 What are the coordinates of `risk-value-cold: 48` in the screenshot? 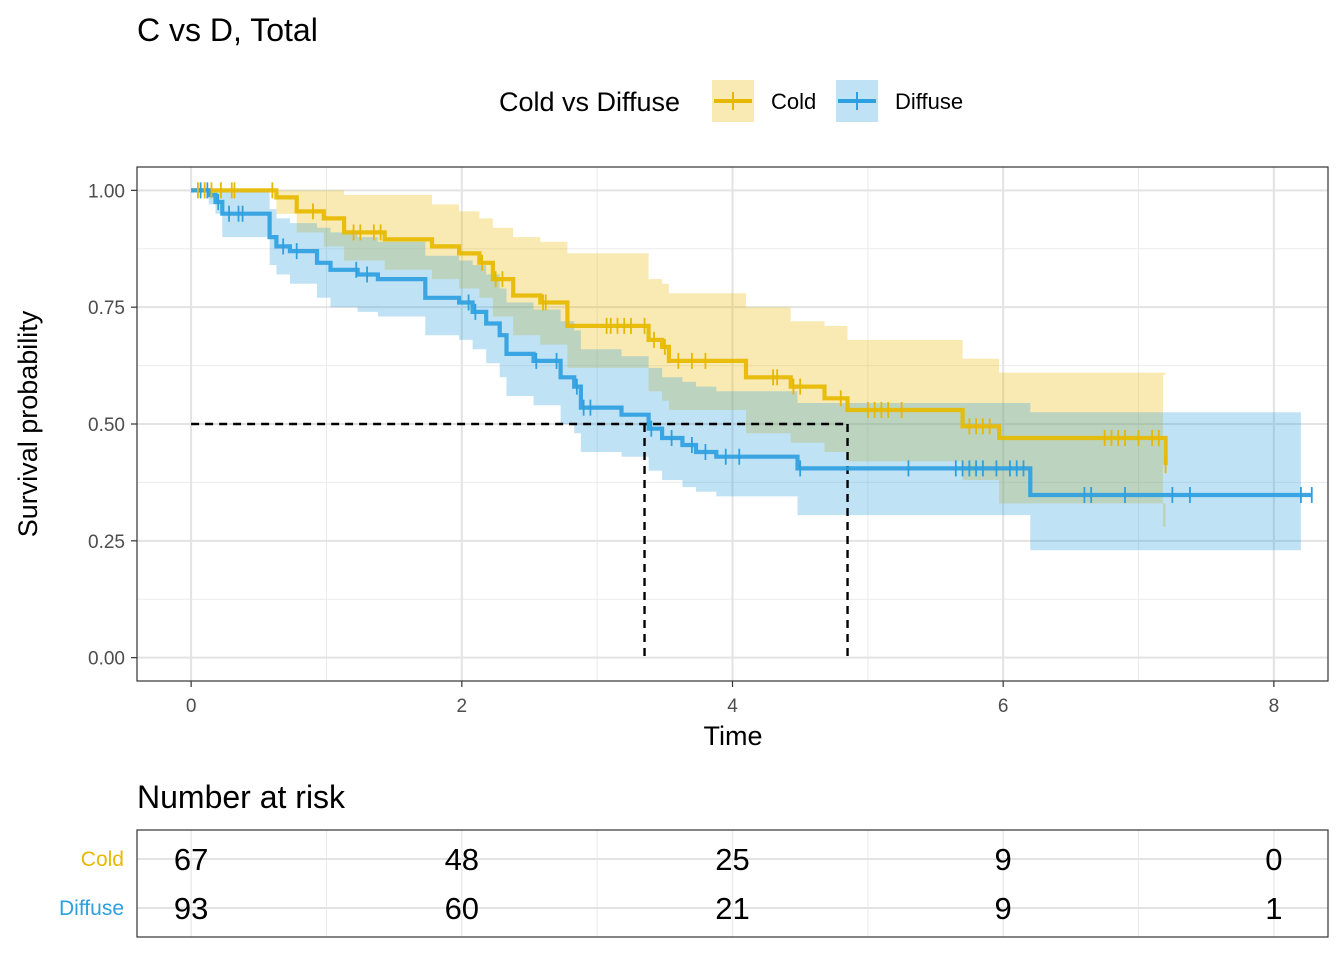 It's located at (462, 859).